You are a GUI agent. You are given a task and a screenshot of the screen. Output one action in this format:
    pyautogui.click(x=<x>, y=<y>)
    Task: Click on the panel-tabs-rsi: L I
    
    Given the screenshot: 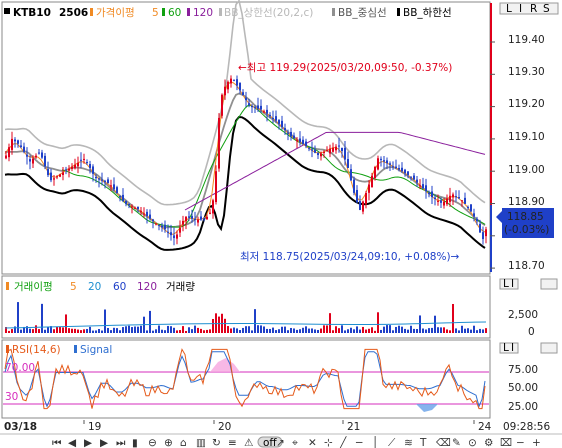 What is the action you would take?
    pyautogui.click(x=528, y=348)
    